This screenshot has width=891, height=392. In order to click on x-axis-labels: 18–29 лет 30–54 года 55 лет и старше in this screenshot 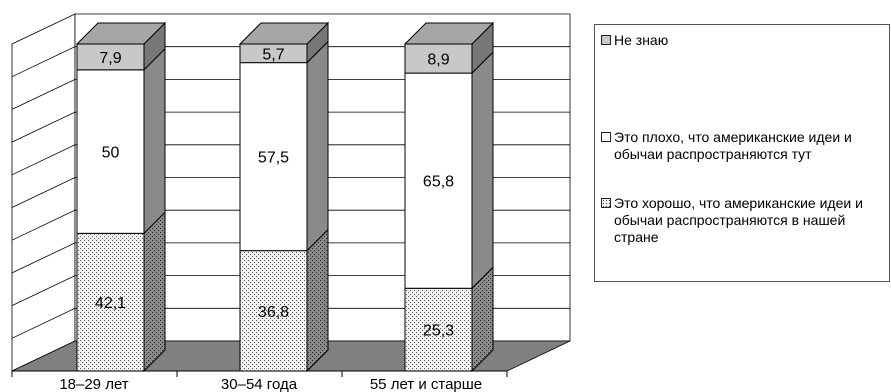, I will do `click(270, 384)`.